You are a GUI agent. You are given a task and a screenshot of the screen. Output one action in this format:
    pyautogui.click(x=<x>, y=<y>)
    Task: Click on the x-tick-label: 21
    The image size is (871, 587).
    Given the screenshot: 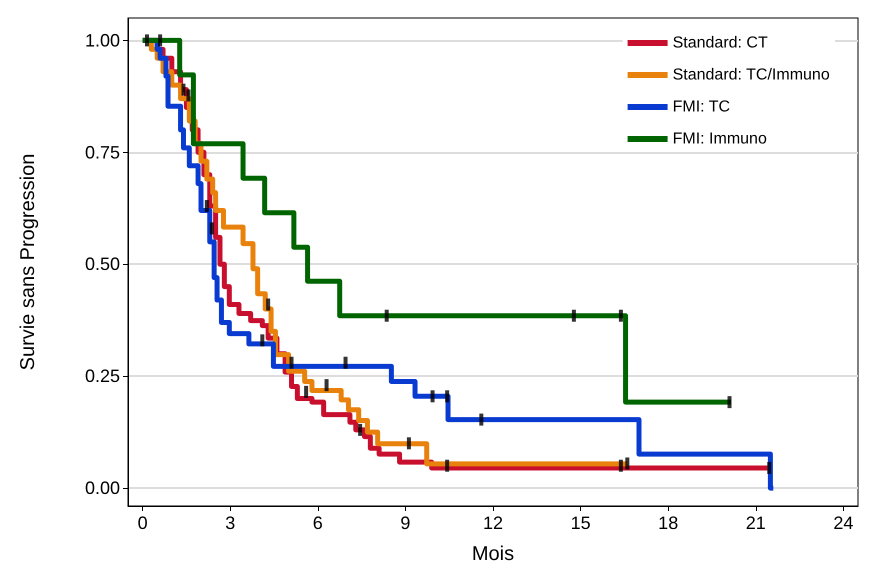 What is the action you would take?
    pyautogui.click(x=756, y=523)
    